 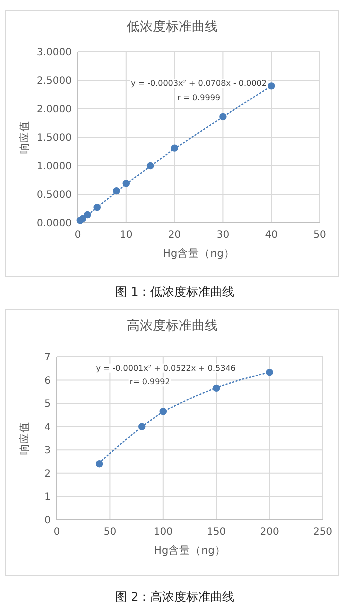 What do you see at coordinates (175, 292) in the screenshot?
I see `caption: 图 1：低浓度标准曲线` at bounding box center [175, 292].